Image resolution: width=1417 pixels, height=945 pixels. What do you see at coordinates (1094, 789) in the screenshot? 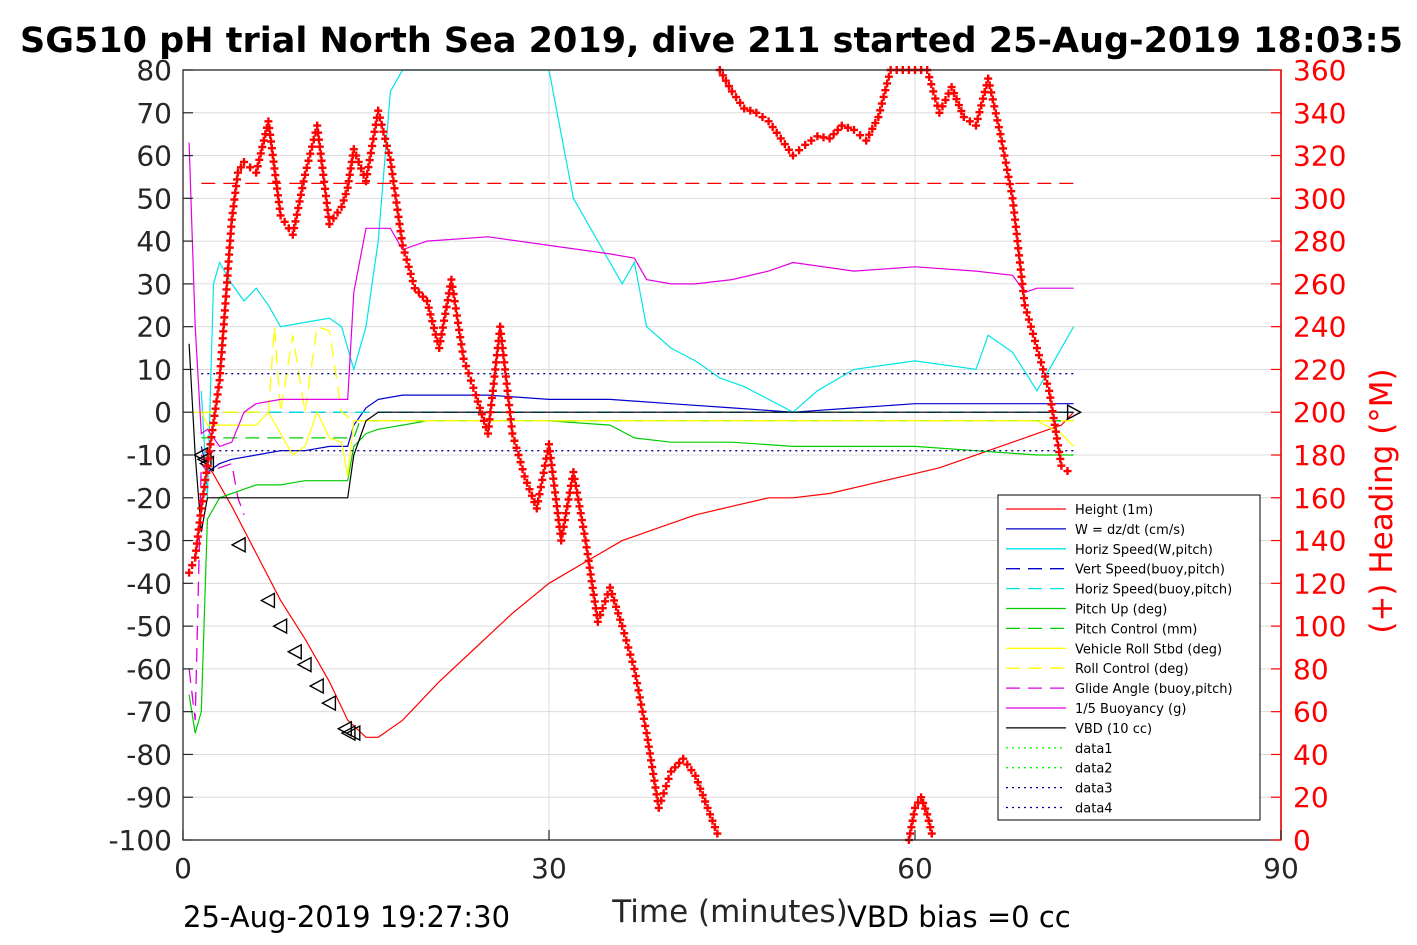
I see `legend-entry-label: data3` at bounding box center [1094, 789].